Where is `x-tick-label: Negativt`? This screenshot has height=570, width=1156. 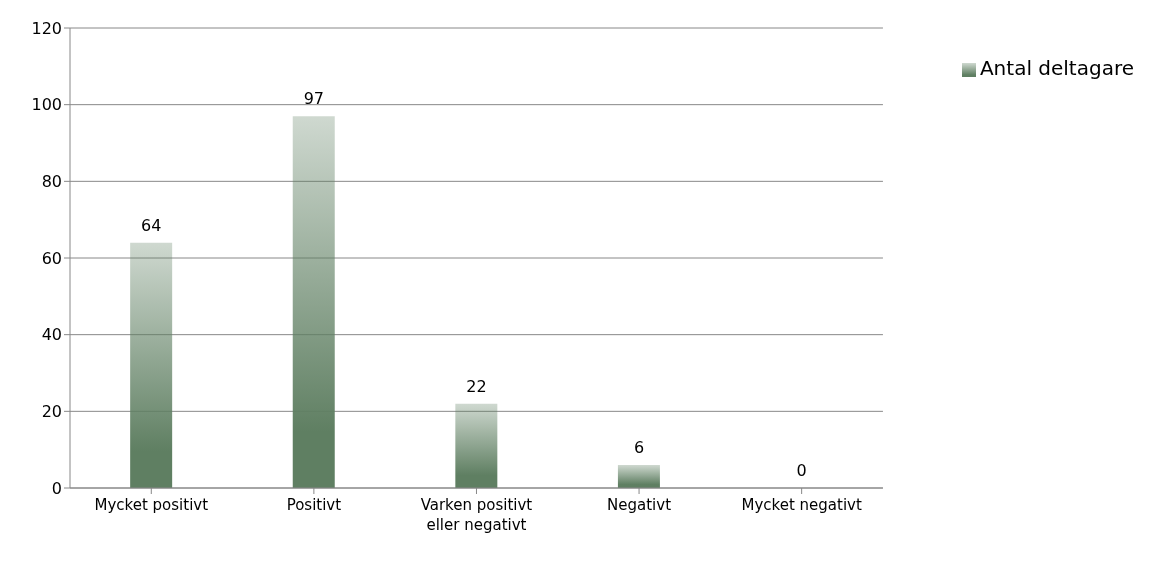 x-tick-label: Negativt is located at coordinates (639, 505).